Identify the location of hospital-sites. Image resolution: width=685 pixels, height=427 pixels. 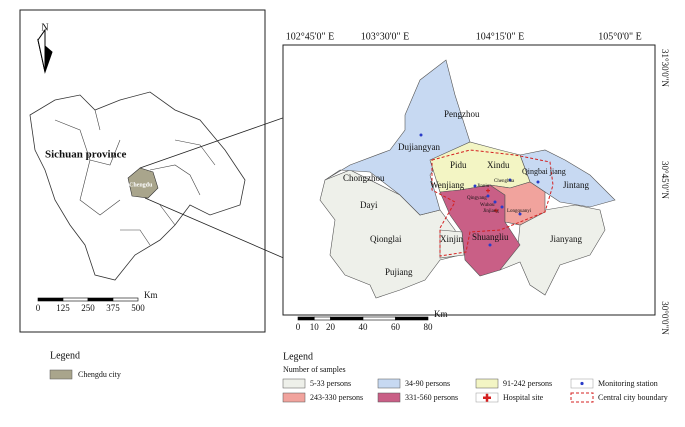
(492, 200).